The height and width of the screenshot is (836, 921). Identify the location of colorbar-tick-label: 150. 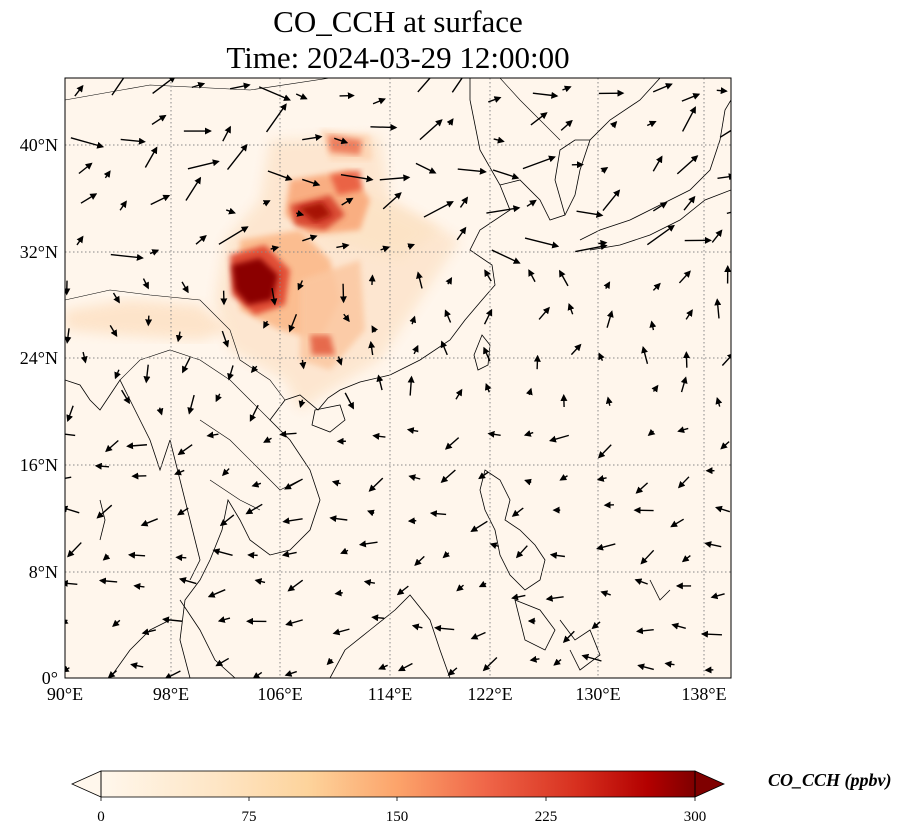
(397, 817).